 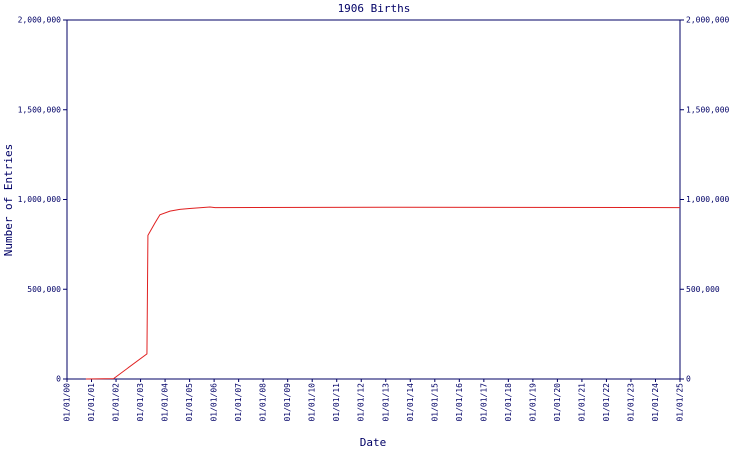 I want to click on y-axis-label: Number of Entries, so click(x=8, y=200).